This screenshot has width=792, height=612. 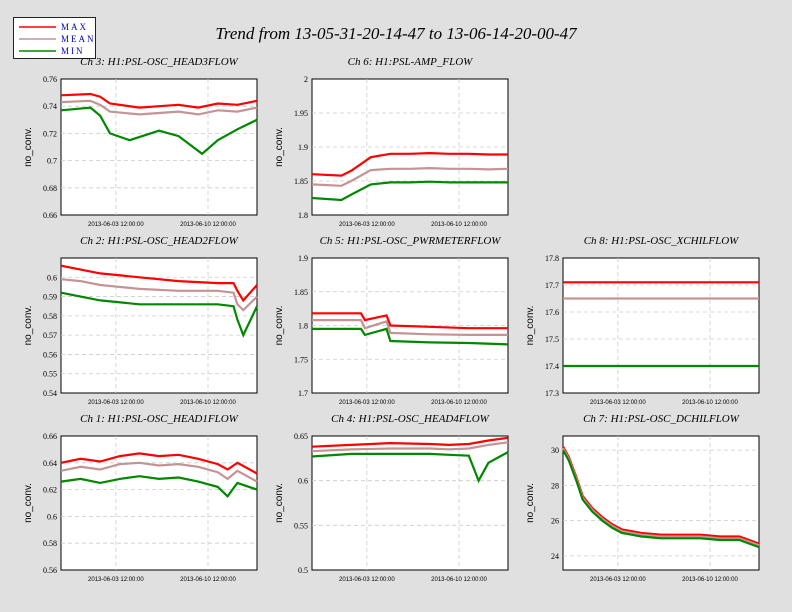 I want to click on y-tick-label: 0.54, so click(x=50, y=393).